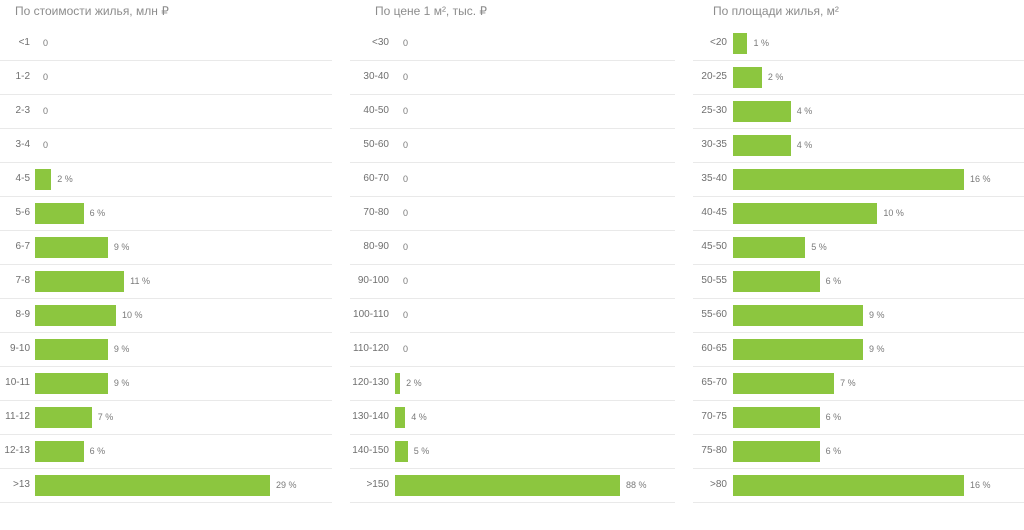  I want to click on value-label: 4 %, so click(419, 417).